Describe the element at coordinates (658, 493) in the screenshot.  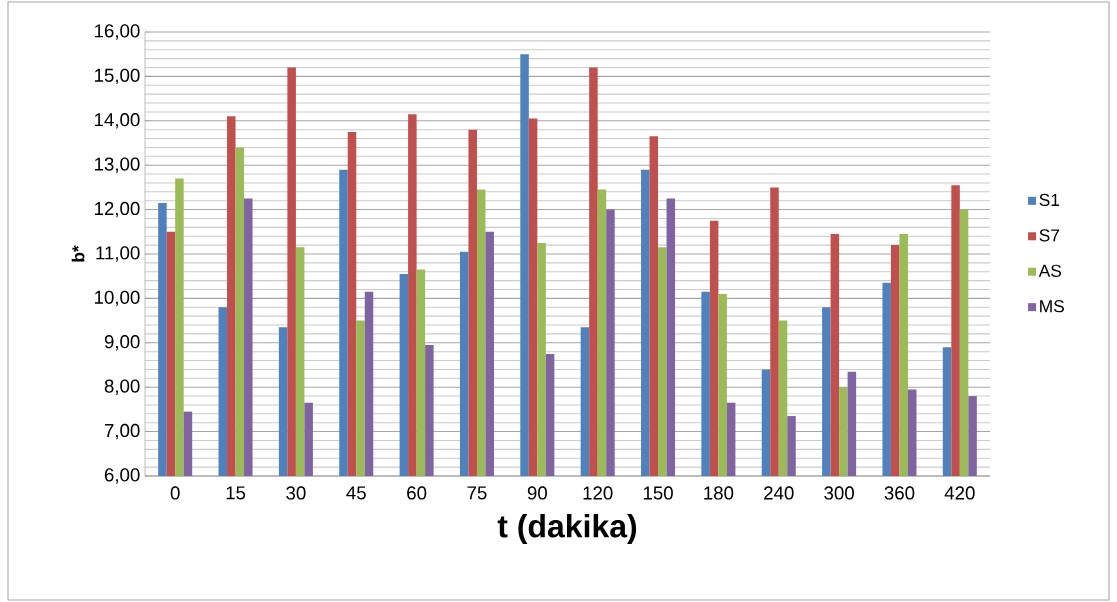
I see `x-tick-label: 150` at that location.